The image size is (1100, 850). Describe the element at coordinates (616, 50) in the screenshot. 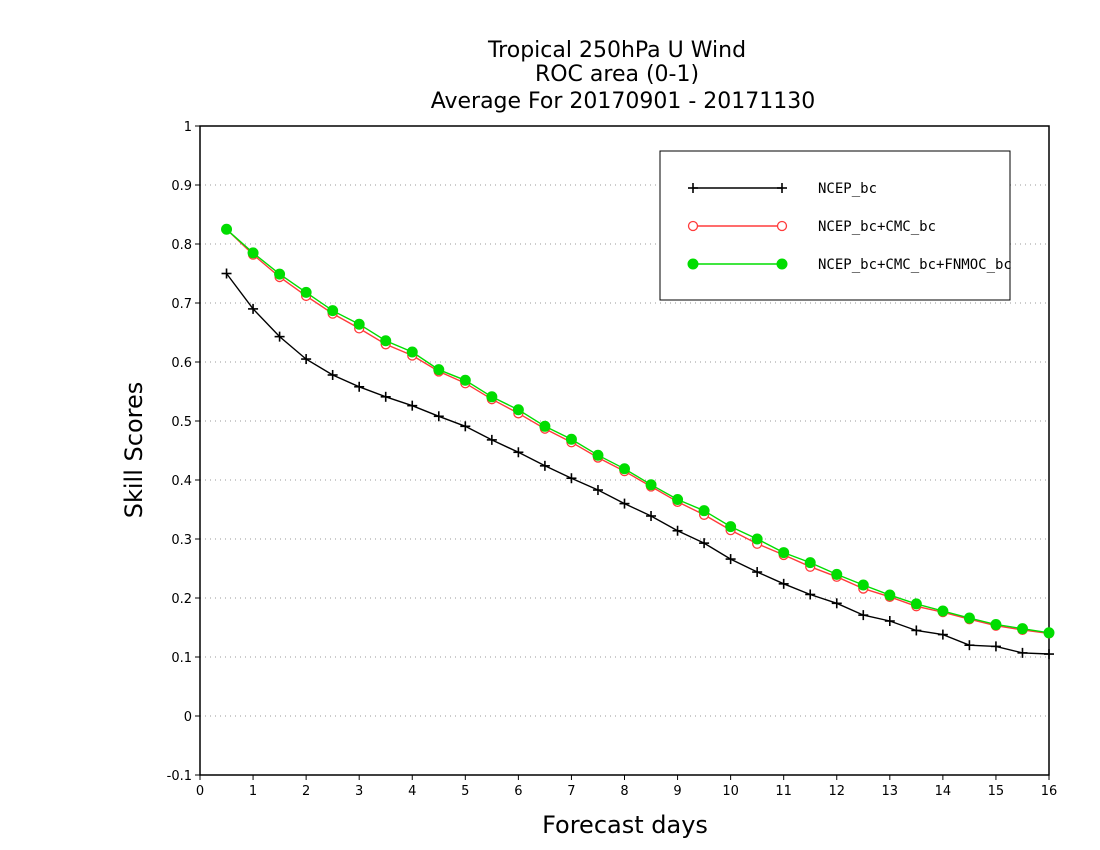

I see `chart-title-line-1: Tropical 250hPa U Wind` at that location.